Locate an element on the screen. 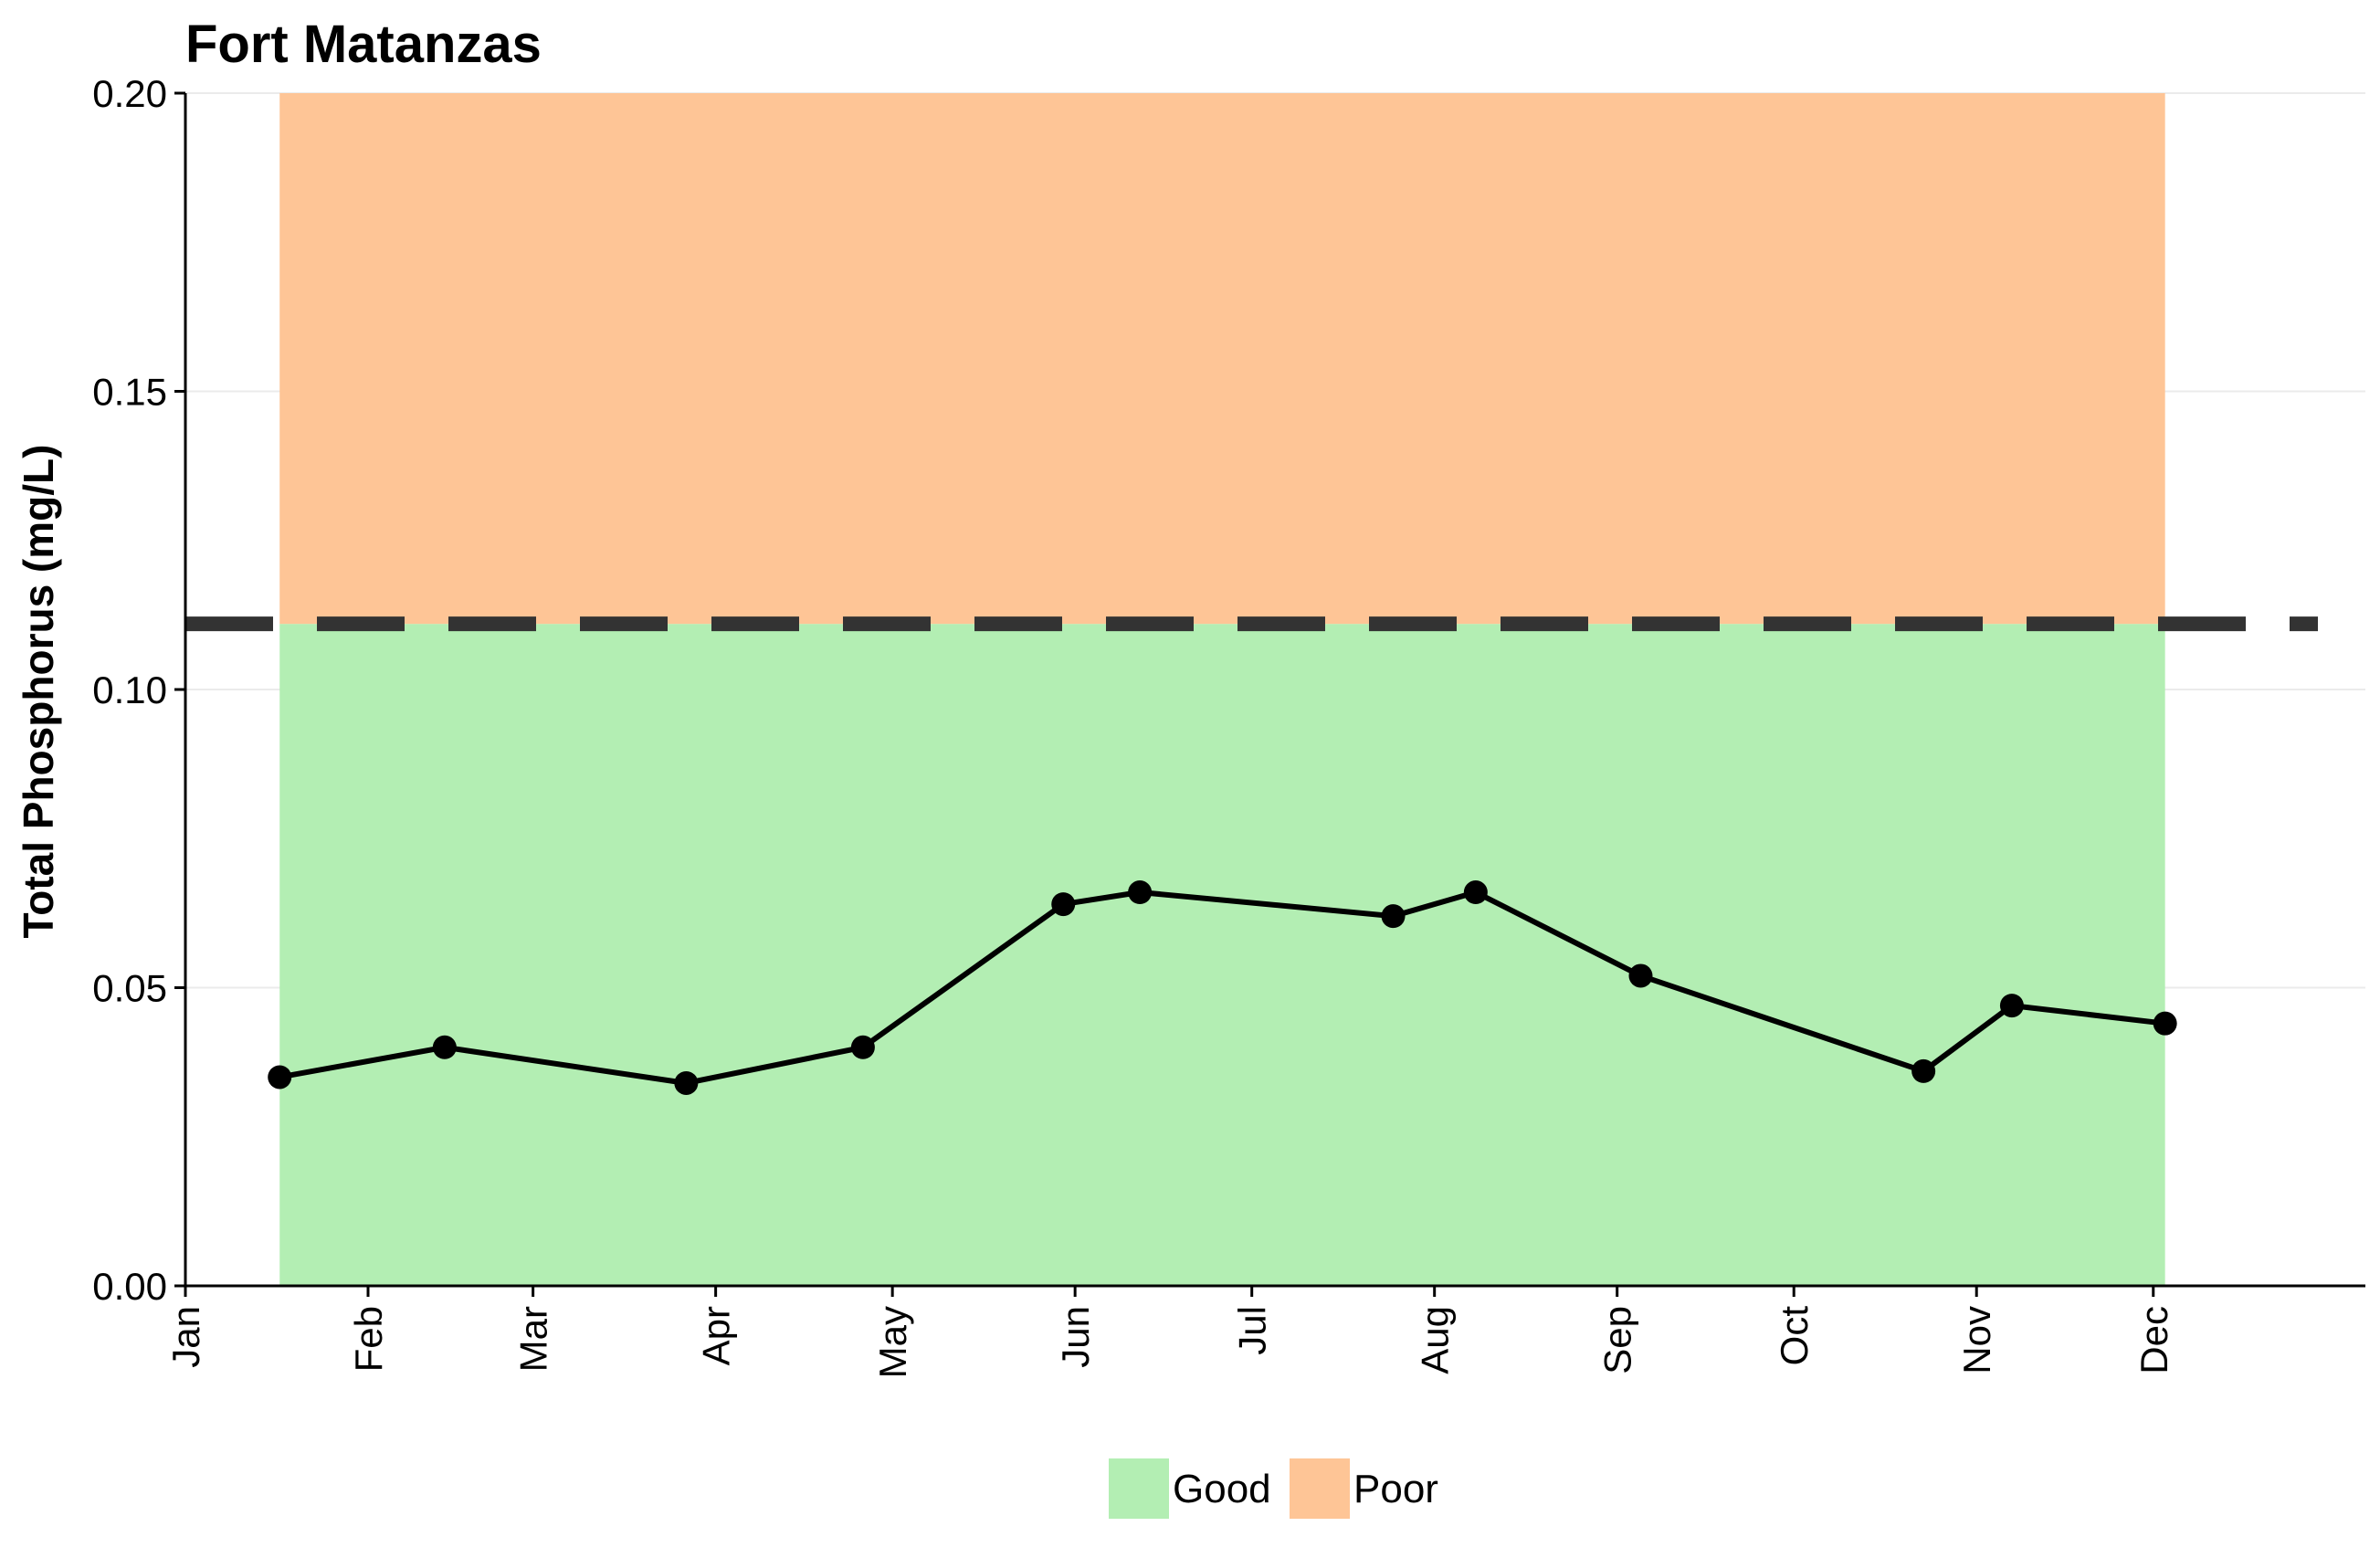  x-tick-label-may: May is located at coordinates (893, 1342).